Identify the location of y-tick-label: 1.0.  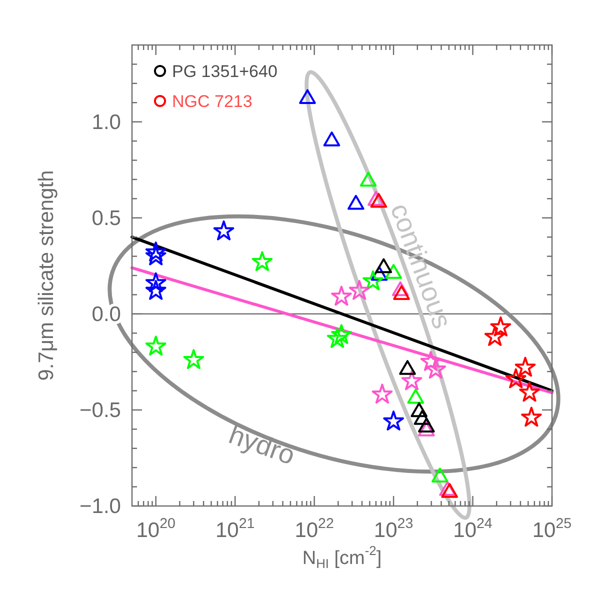
(106, 122).